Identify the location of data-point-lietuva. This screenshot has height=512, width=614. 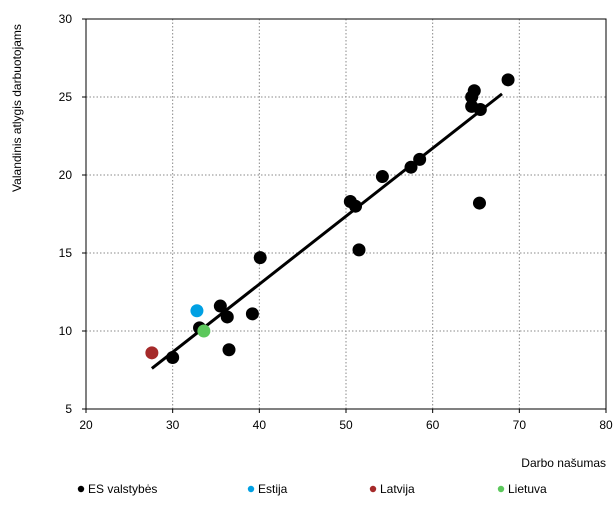
(204, 331).